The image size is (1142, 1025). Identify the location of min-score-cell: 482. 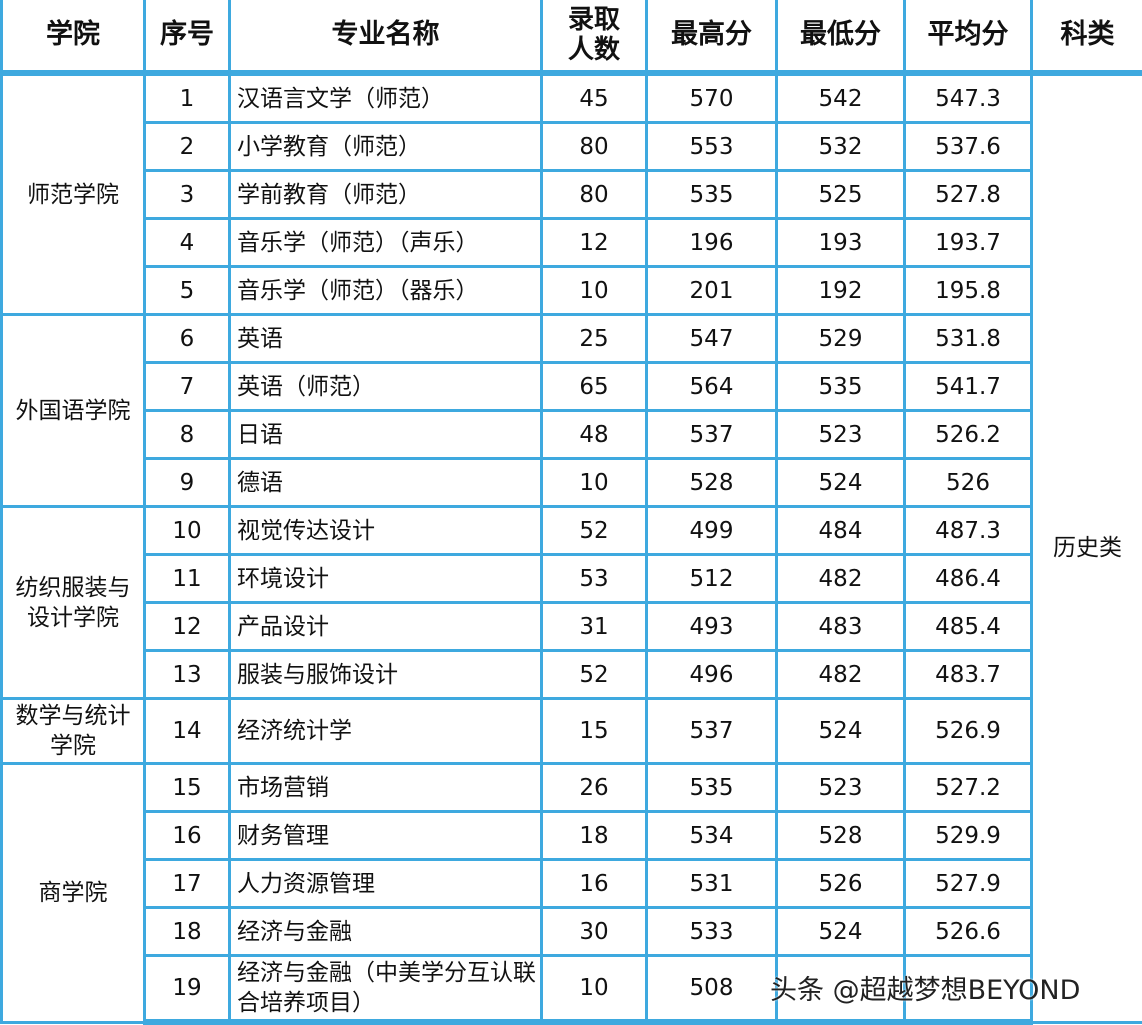
(841, 579).